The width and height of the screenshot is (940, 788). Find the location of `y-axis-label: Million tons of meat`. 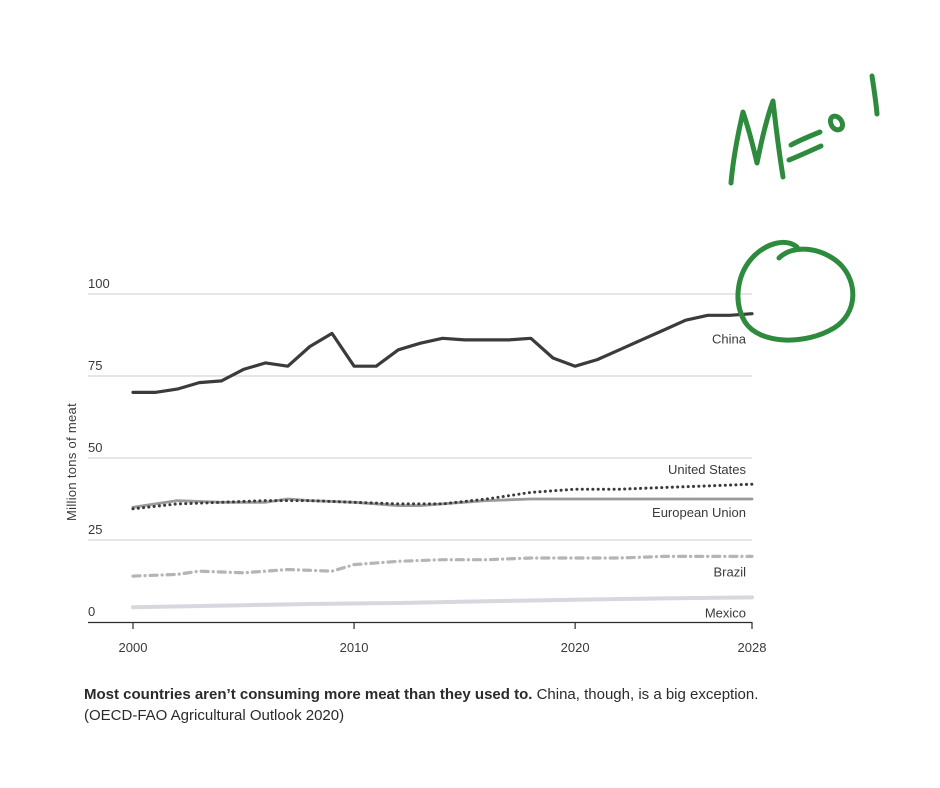

y-axis-label: Million tons of meat is located at coordinates (71, 462).